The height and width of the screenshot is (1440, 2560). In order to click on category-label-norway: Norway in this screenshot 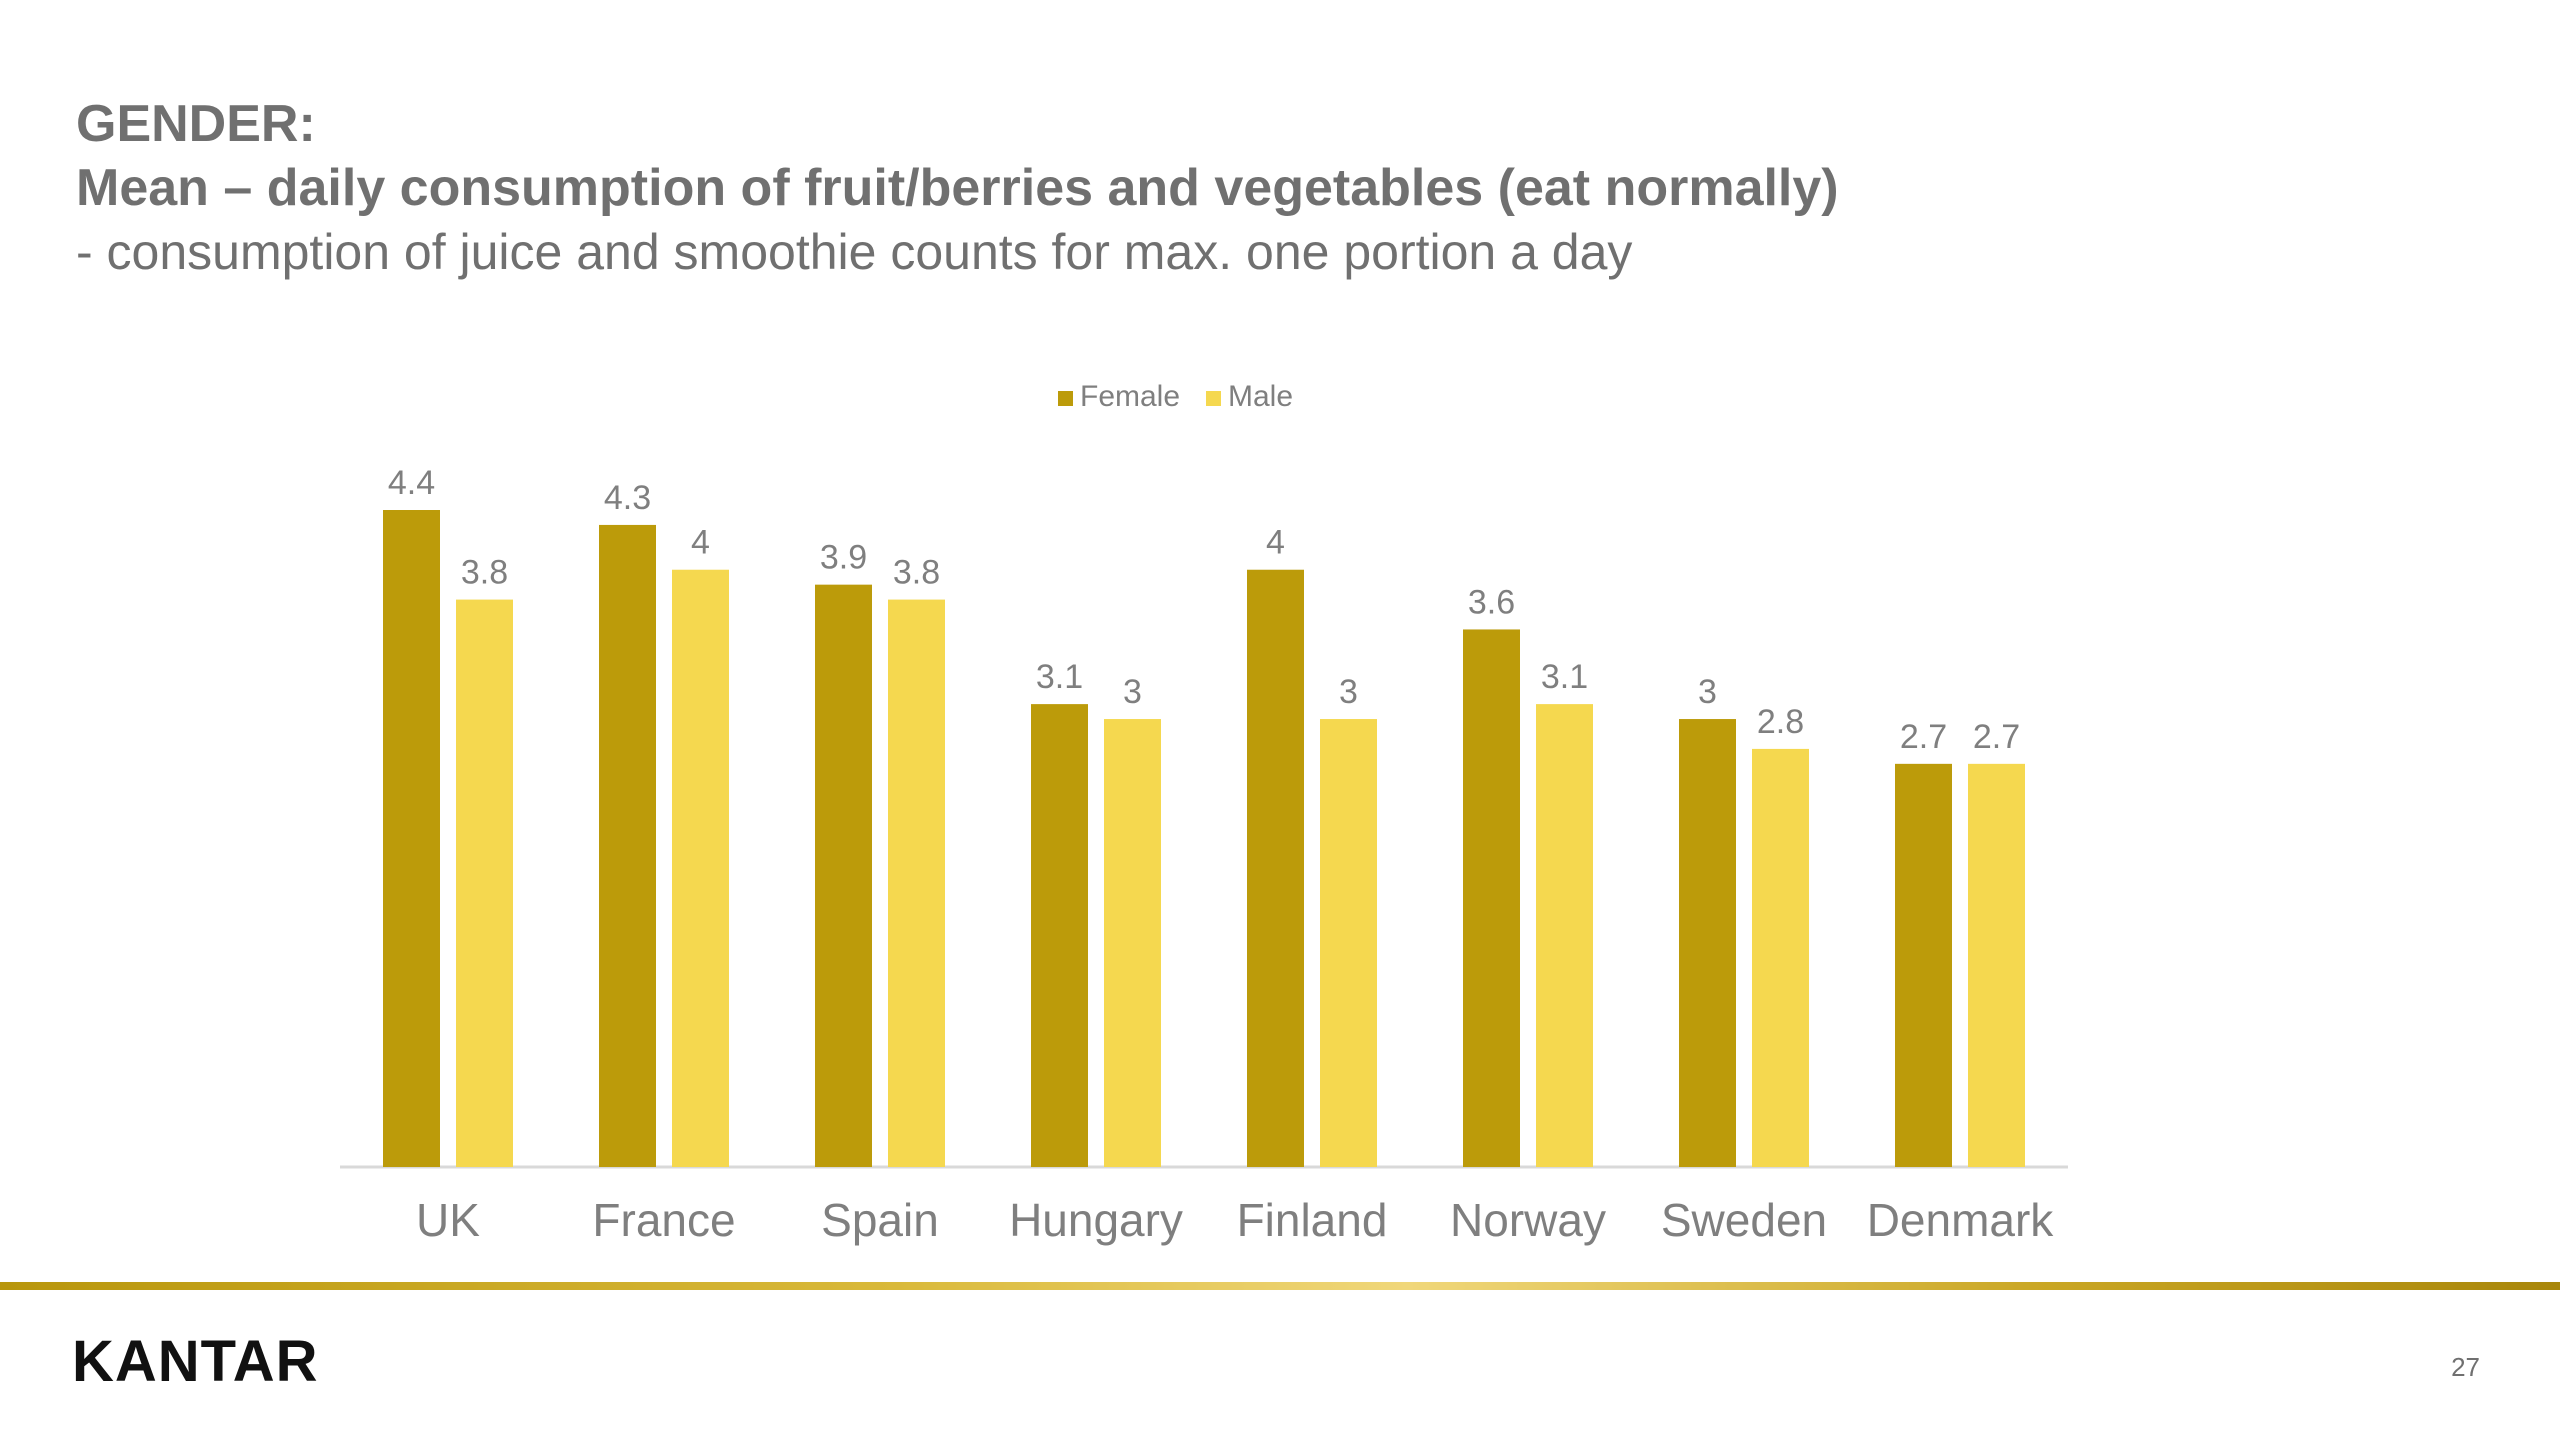, I will do `click(1528, 1220)`.